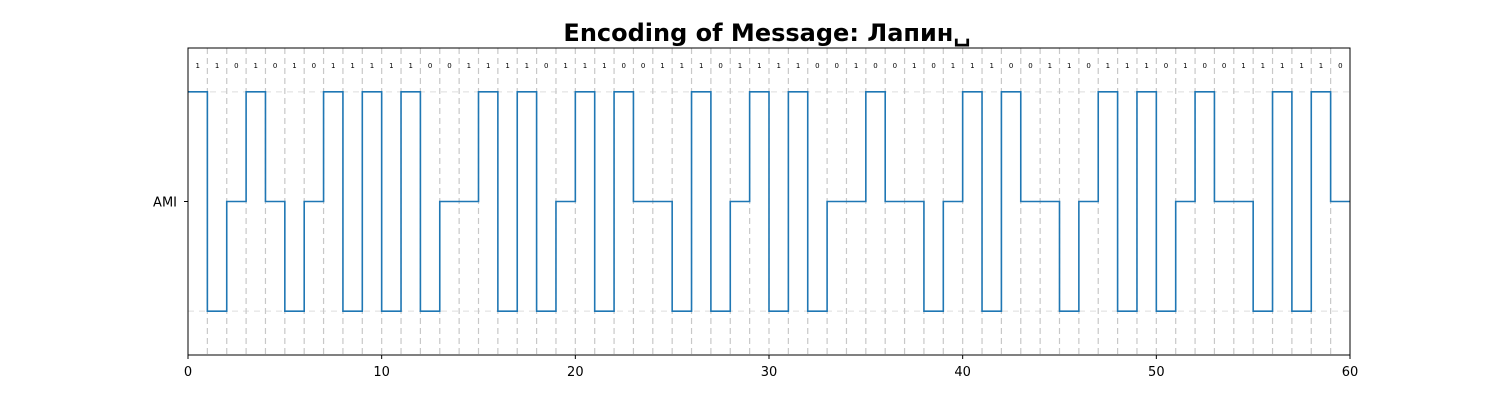 This screenshot has height=400, width=1500. What do you see at coordinates (188, 372) in the screenshot?
I see `x-tick-label: 0` at bounding box center [188, 372].